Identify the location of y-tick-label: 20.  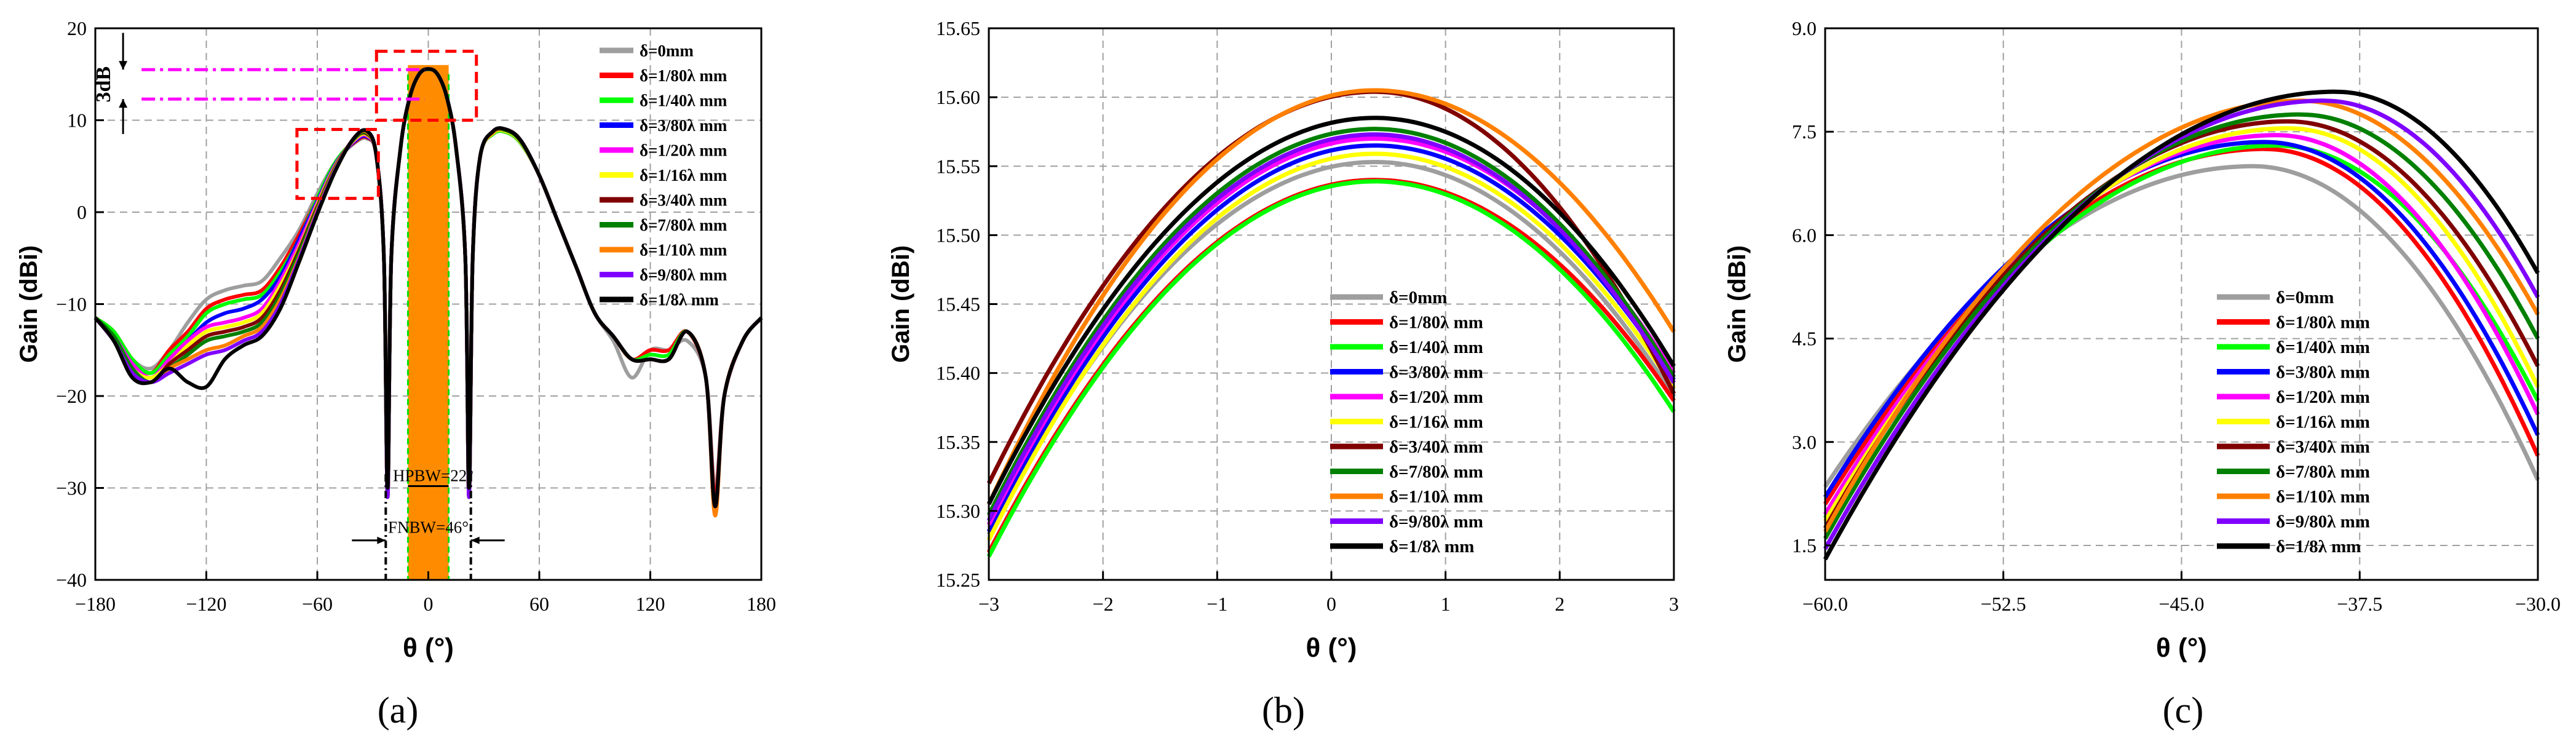
(77, 28).